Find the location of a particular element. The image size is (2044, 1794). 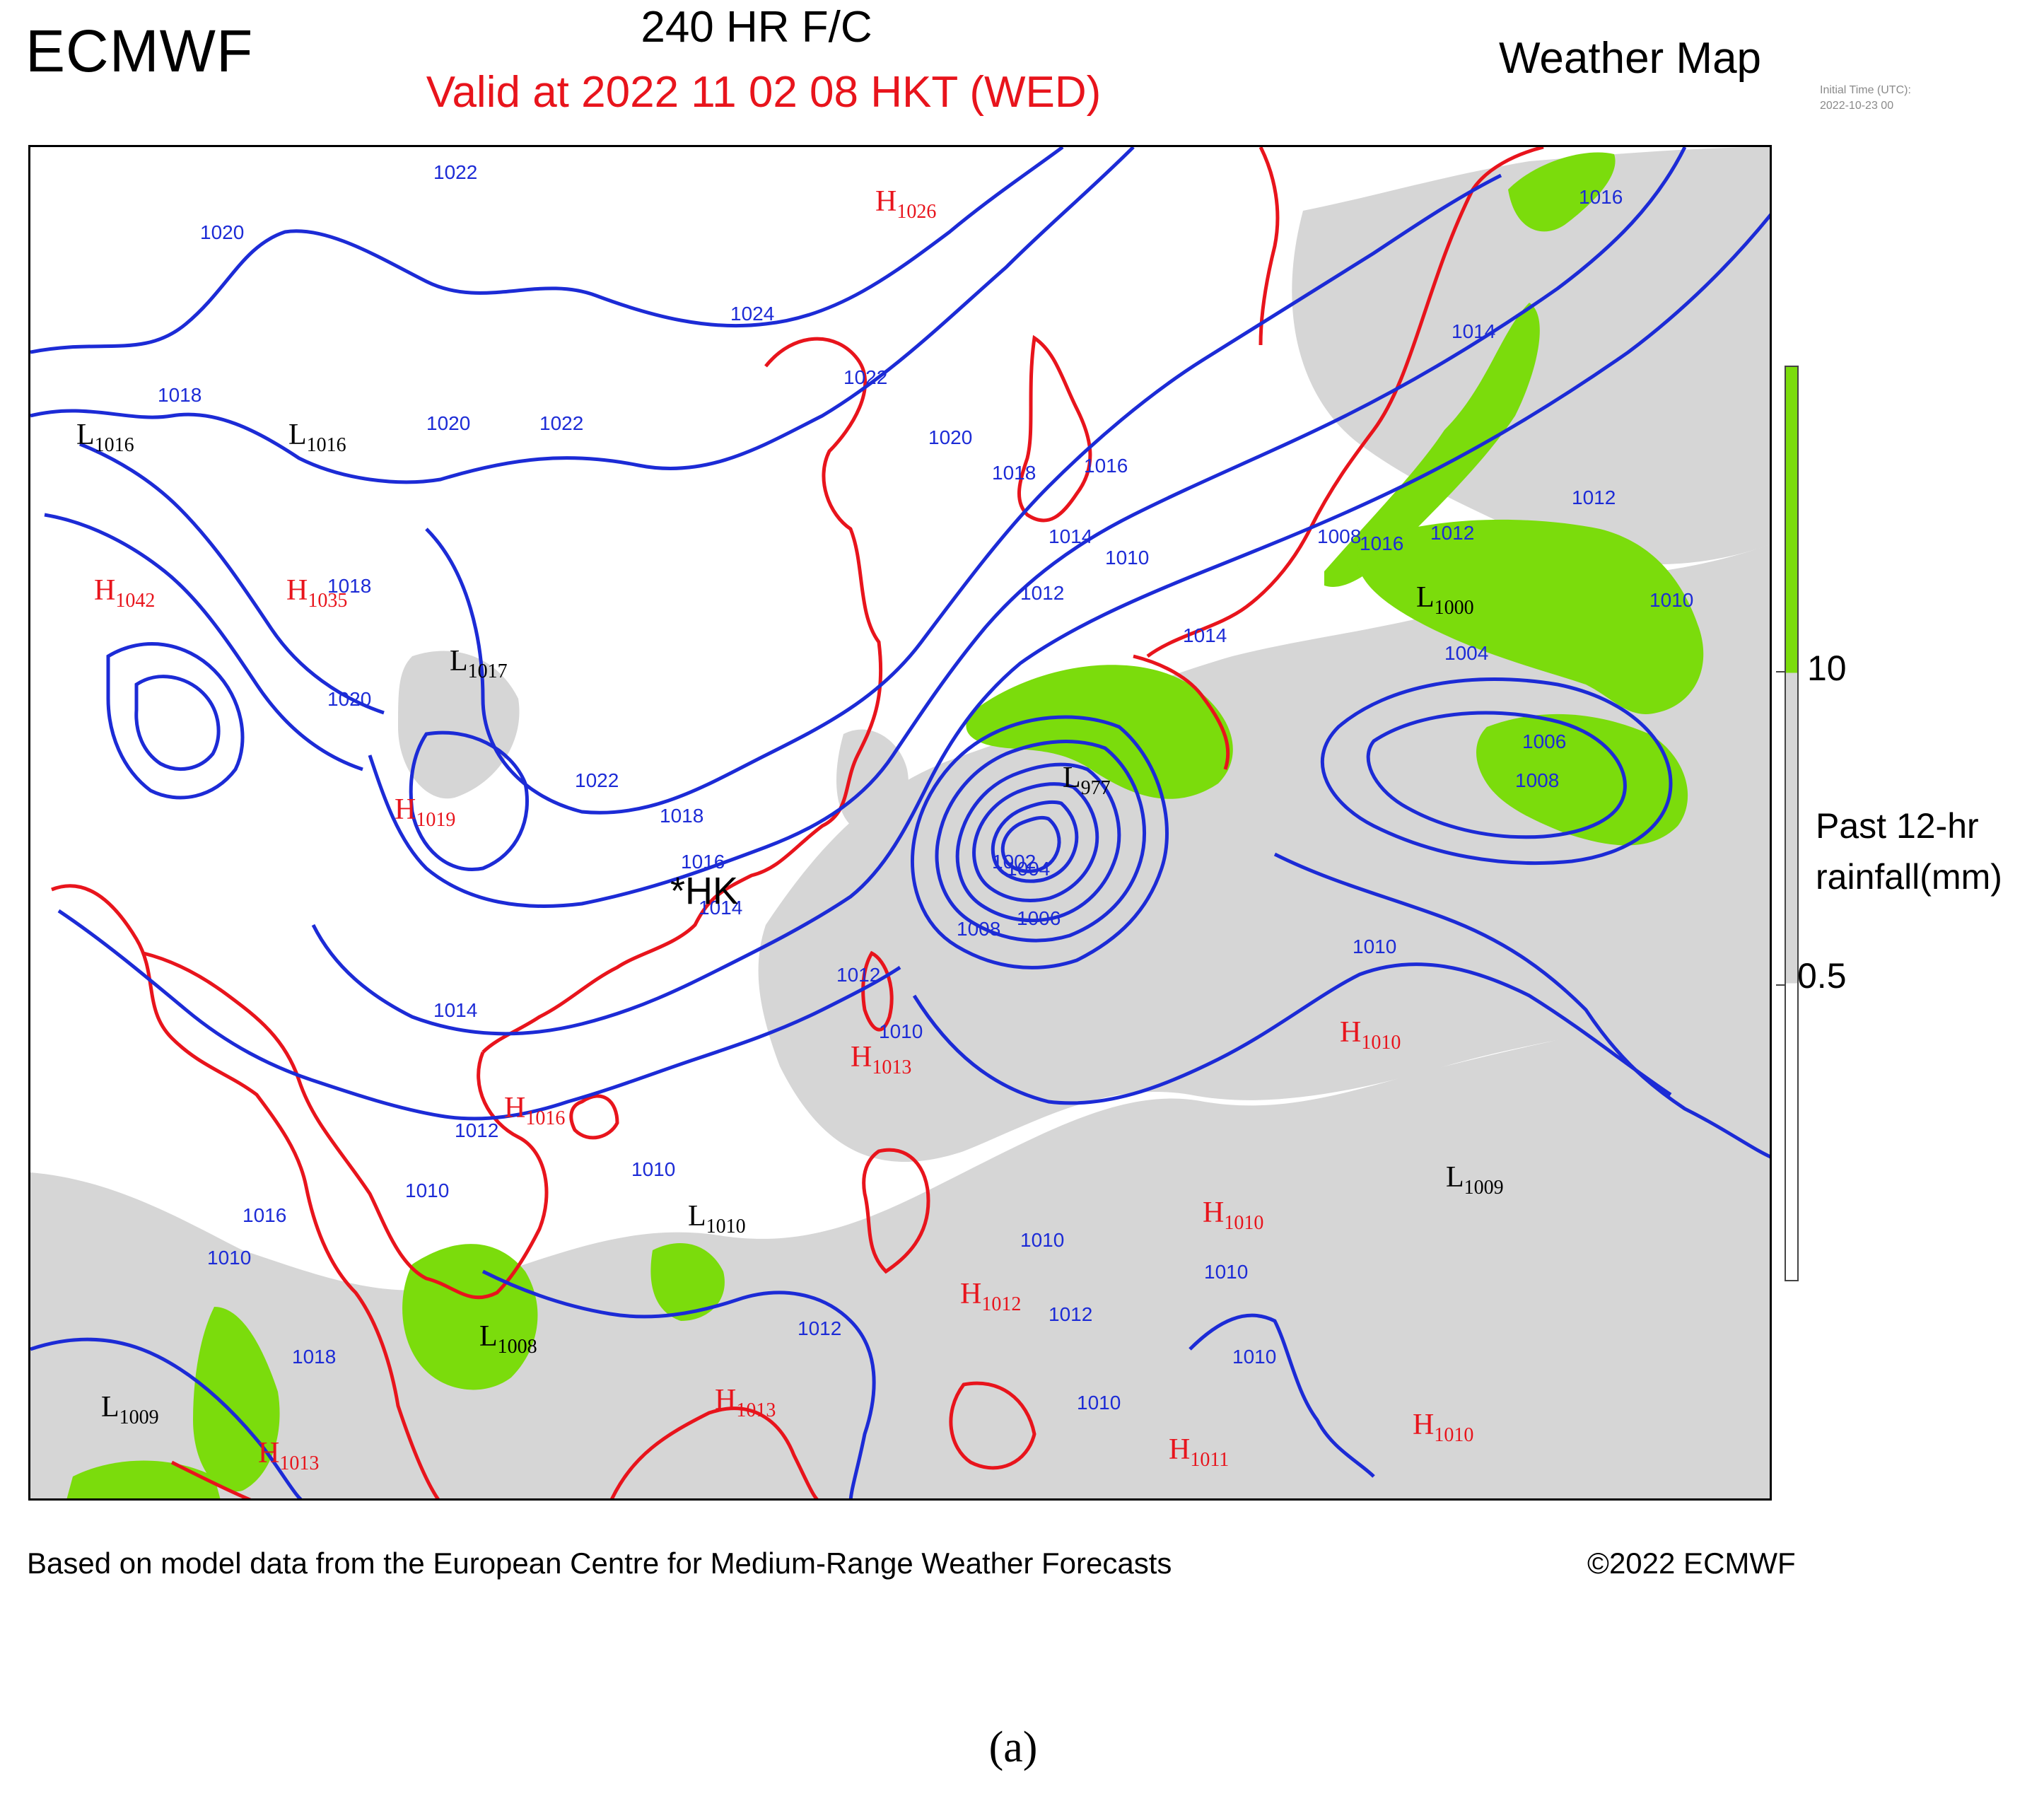

coastline-indochina-west is located at coordinates (245, 1191).